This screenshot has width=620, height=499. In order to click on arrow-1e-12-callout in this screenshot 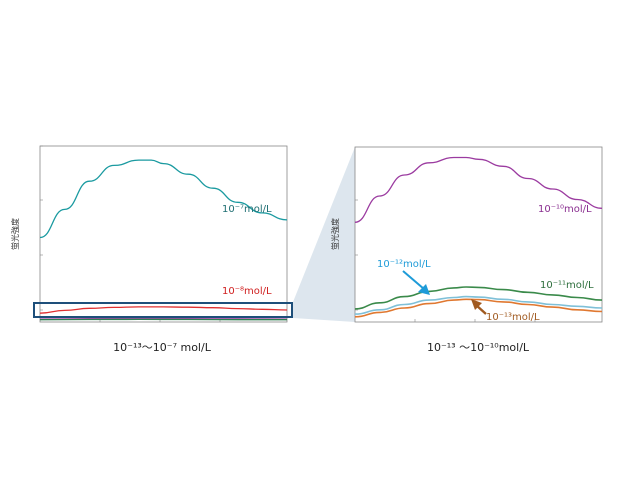, I will do `click(416, 282)`.